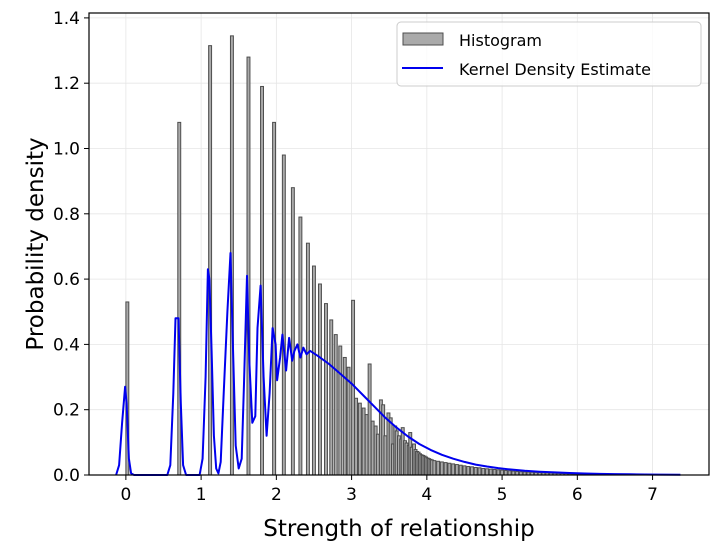  What do you see at coordinates (555, 69) in the screenshot?
I see `legend-label-kde: Kernel Density Estimate` at bounding box center [555, 69].